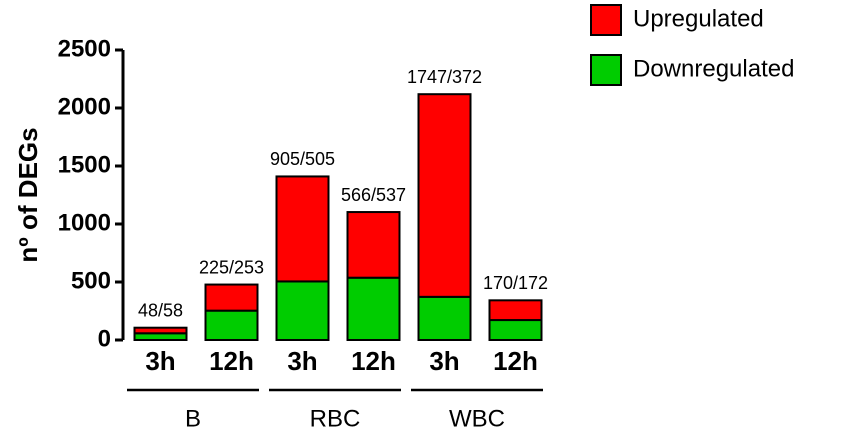 Image resolution: width=850 pixels, height=442 pixels. What do you see at coordinates (335, 418) in the screenshot?
I see `group-label: RBC` at bounding box center [335, 418].